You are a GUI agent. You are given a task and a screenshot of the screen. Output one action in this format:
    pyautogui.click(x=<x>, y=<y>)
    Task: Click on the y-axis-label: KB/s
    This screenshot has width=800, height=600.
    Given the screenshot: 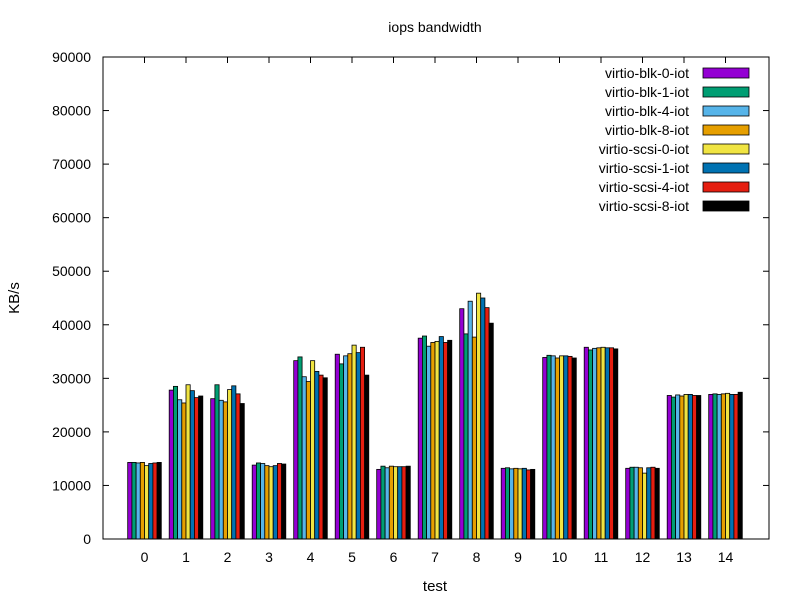 What is the action you would take?
    pyautogui.click(x=14, y=298)
    